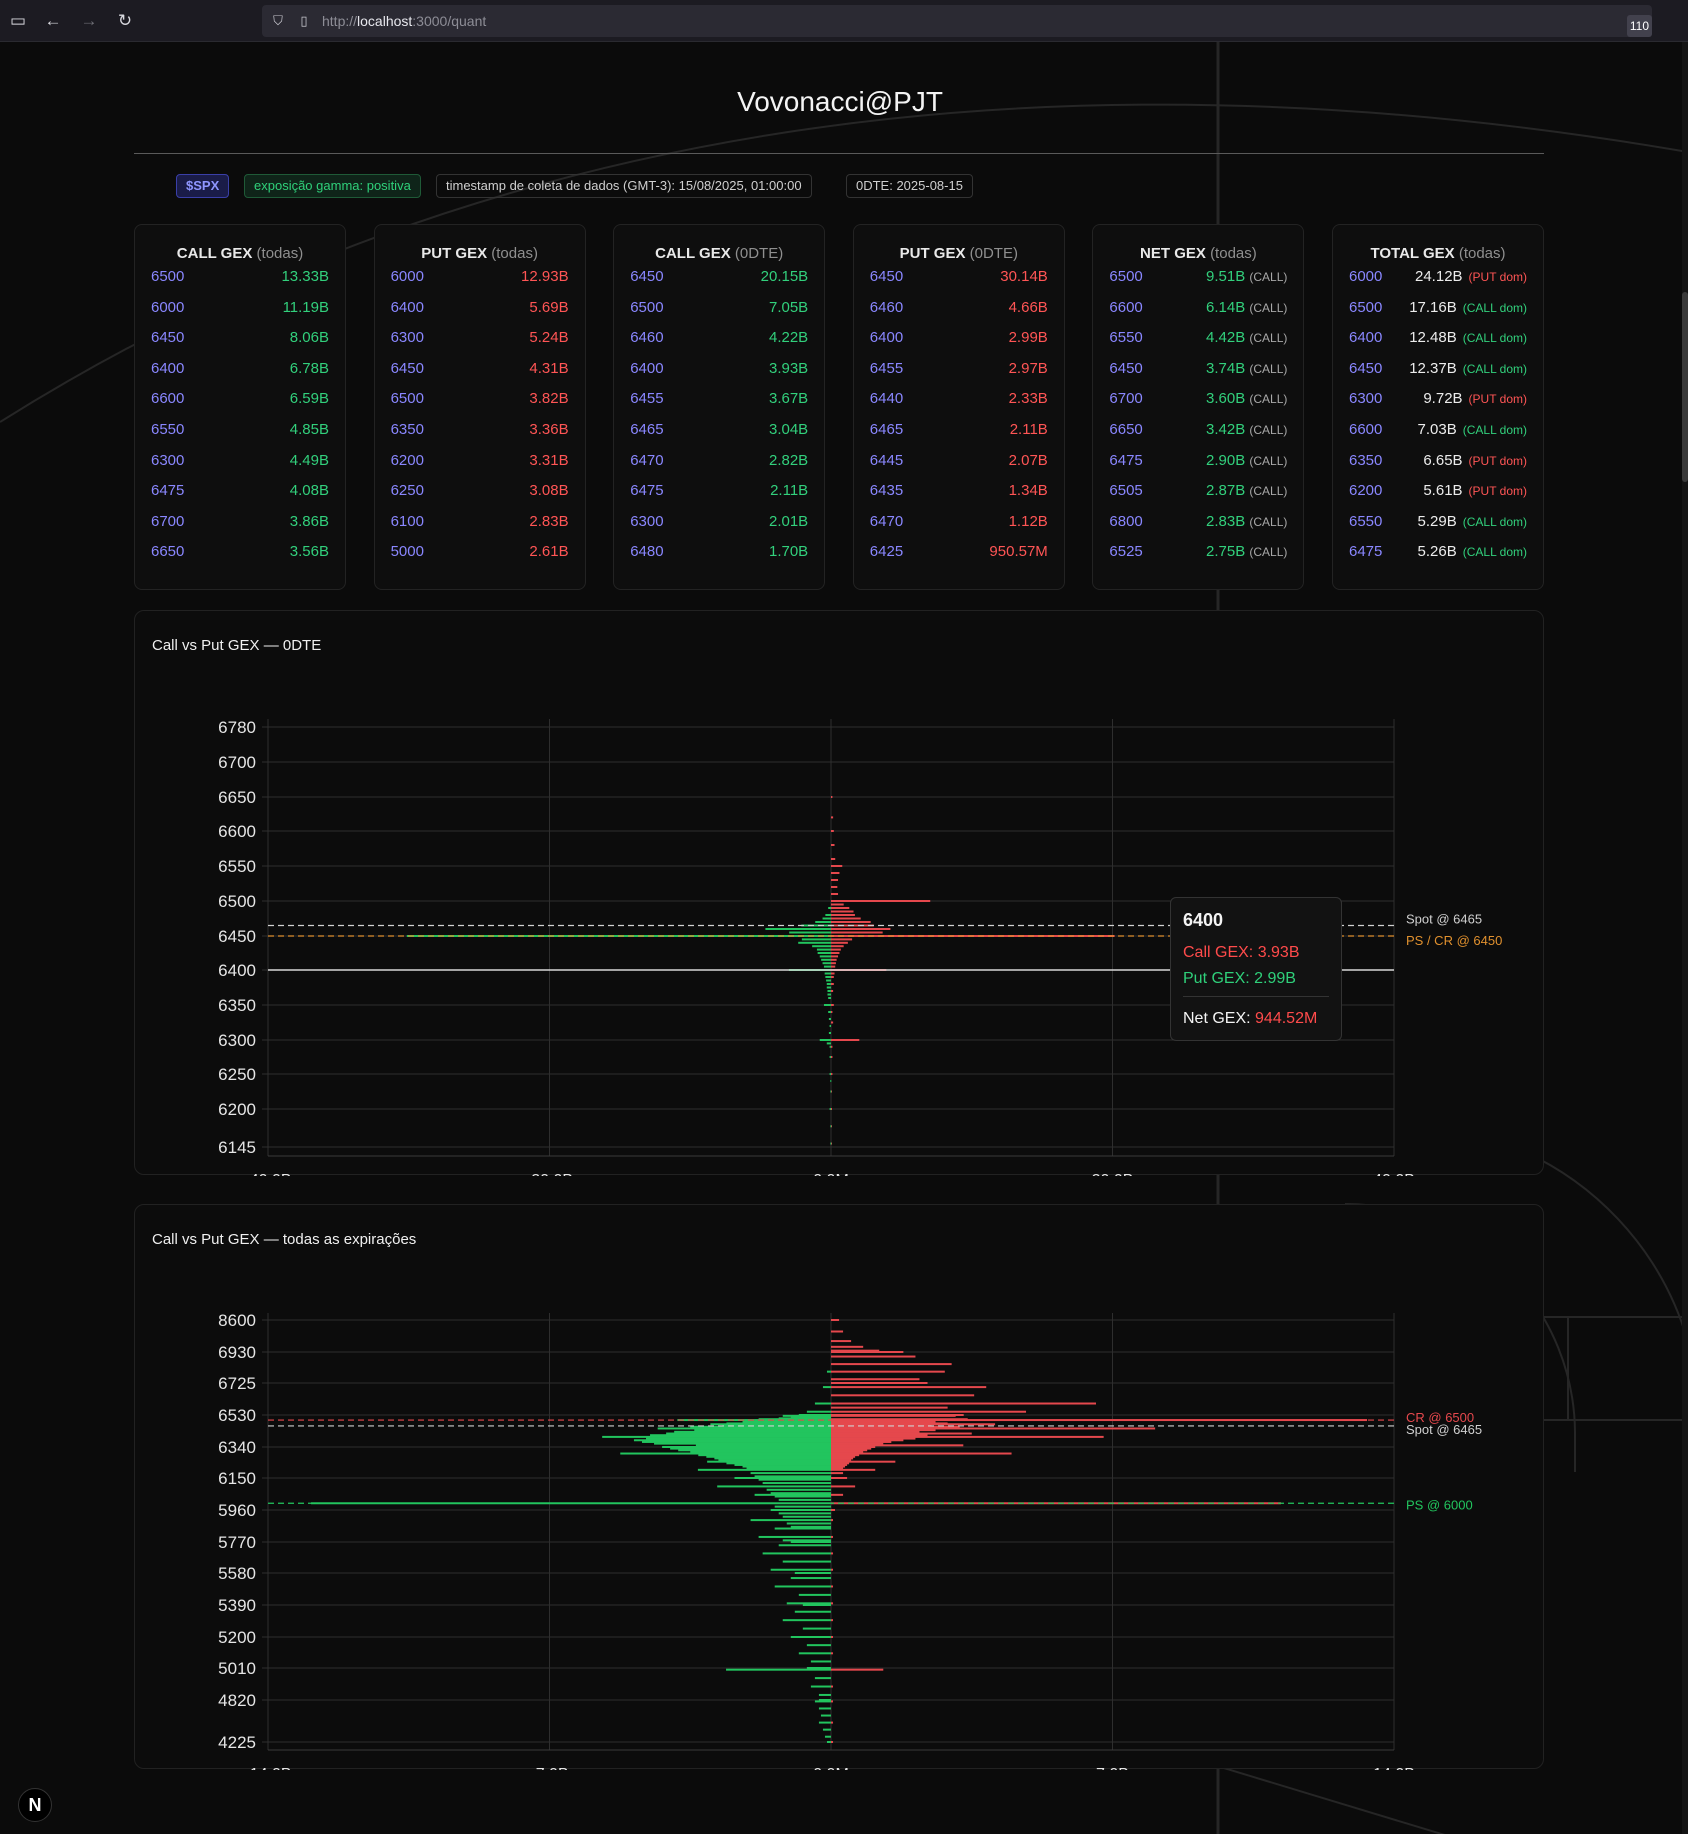 The height and width of the screenshot is (1834, 1688). Describe the element at coordinates (309, 429) in the screenshot. I see `gex-value: 4.85B` at that location.